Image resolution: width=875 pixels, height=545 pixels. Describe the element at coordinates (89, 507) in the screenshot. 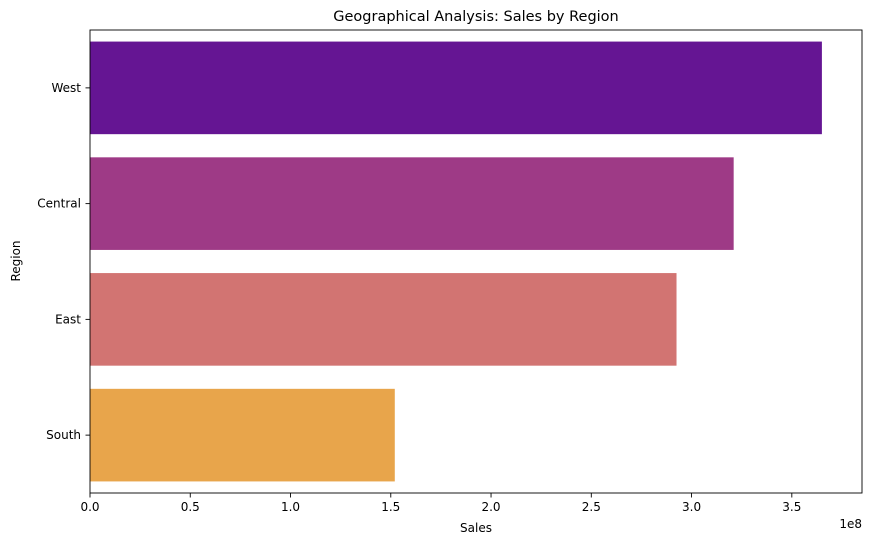

I see `x-tick-label: 0.0` at that location.